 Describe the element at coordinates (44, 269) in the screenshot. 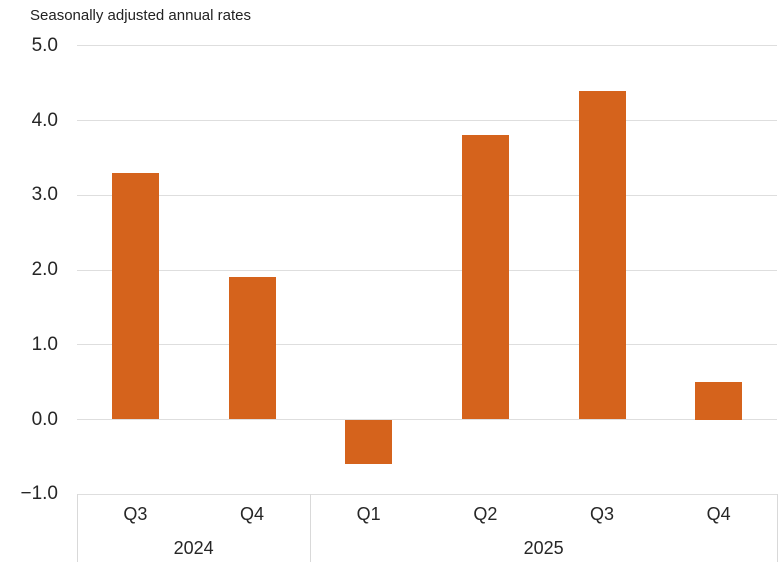

I see `y-tick-label: 2.0` at that location.